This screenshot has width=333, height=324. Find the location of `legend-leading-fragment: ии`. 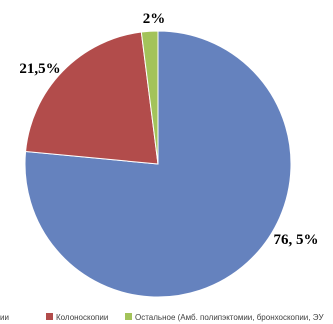

legend-leading-fragment: ии is located at coordinates (4, 317).